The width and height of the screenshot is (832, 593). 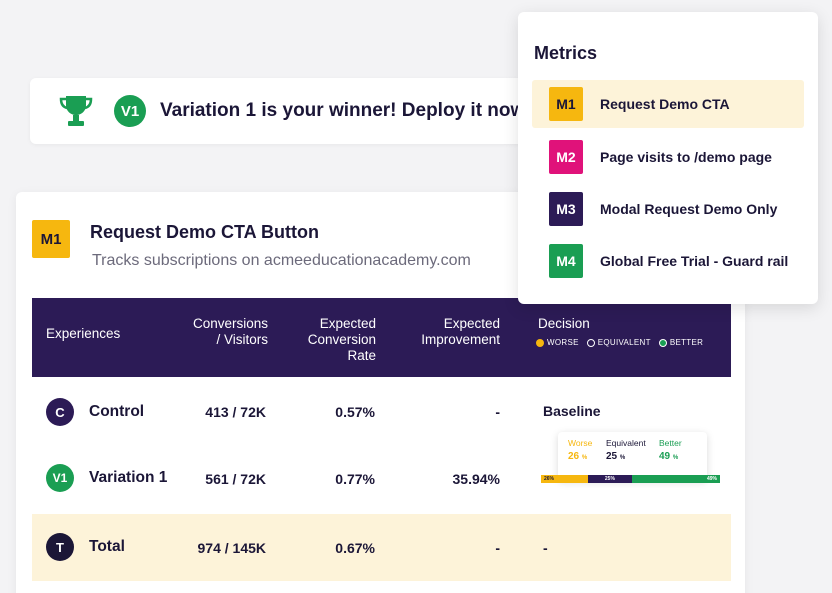 What do you see at coordinates (694, 261) in the screenshot?
I see `metric-label: Global Free Trial - Guard rail` at bounding box center [694, 261].